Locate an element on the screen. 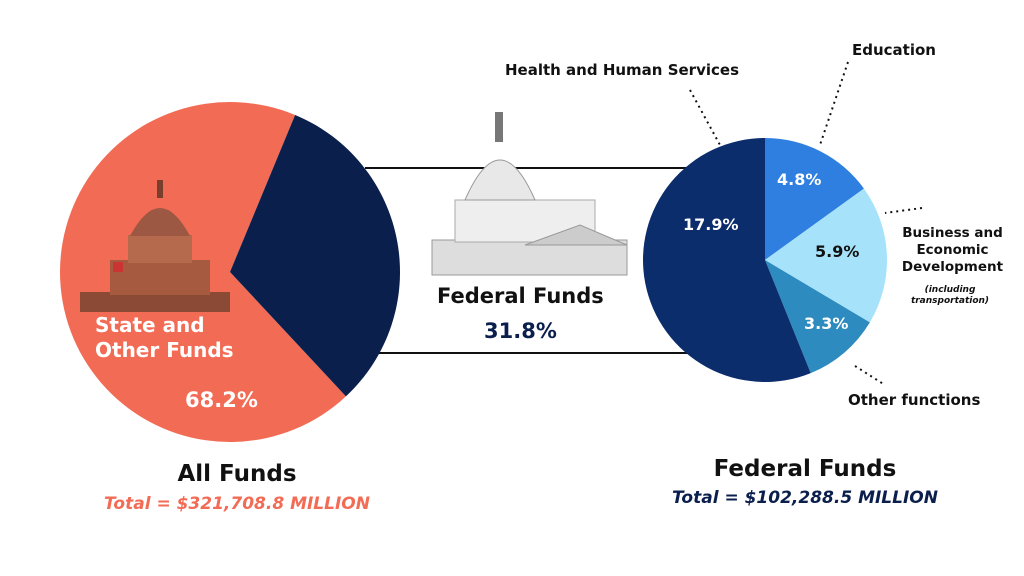 The image size is (1024, 576). chart-subtitle: Total = $102,288.5 MILLION is located at coordinates (805, 498).